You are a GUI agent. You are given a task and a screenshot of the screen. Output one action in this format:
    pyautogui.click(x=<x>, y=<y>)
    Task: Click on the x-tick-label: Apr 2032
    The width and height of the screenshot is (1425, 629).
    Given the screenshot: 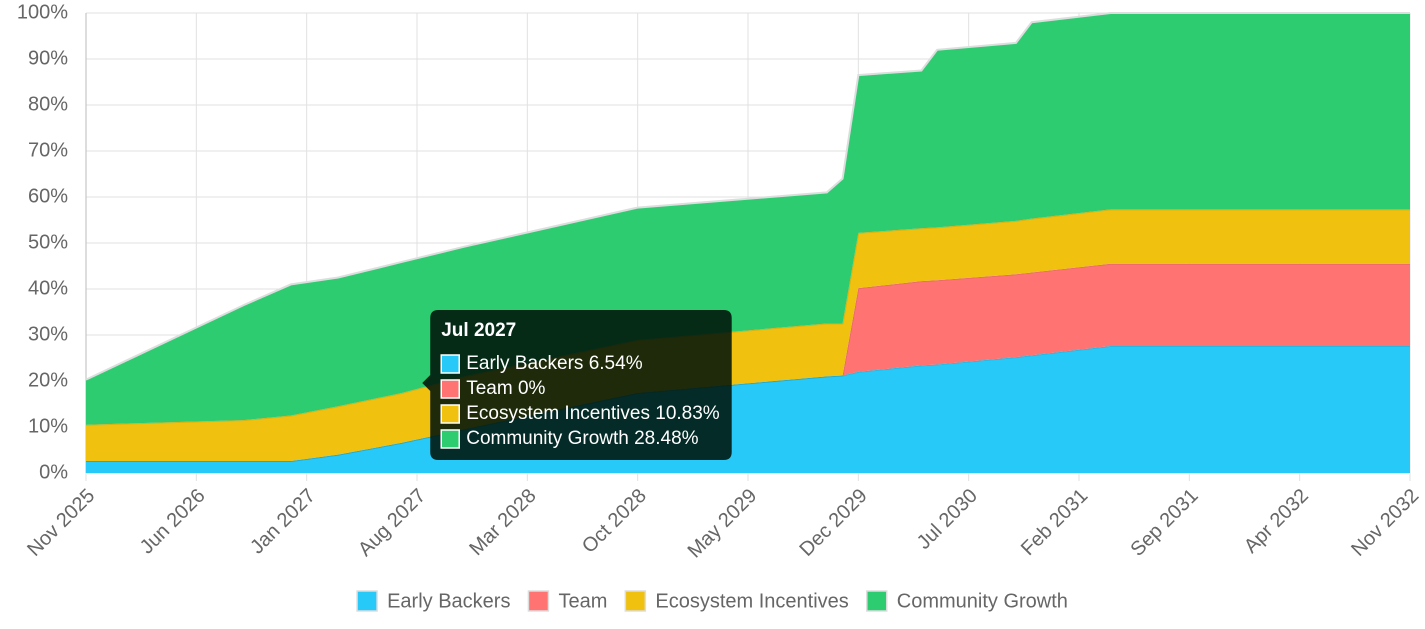 What is the action you would take?
    pyautogui.click(x=1276, y=521)
    